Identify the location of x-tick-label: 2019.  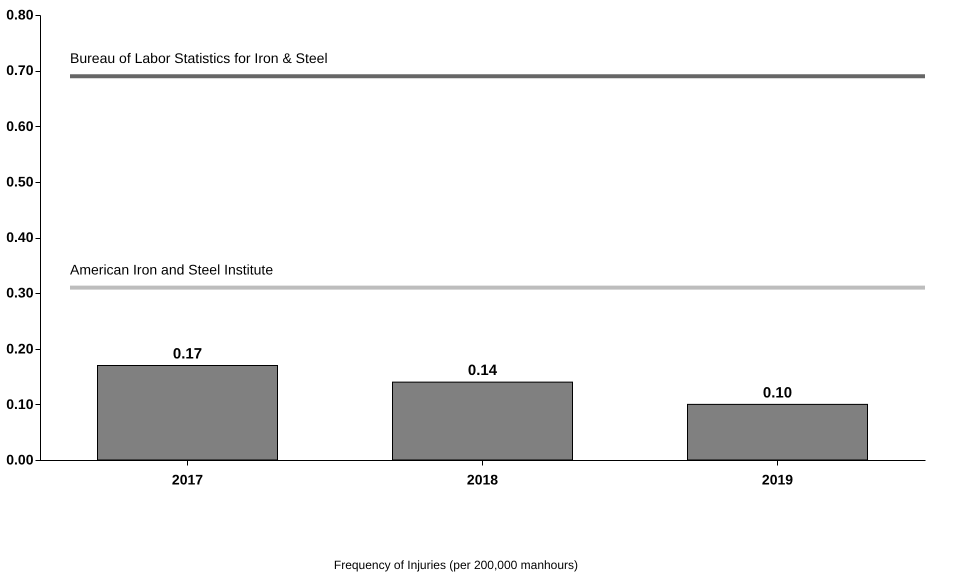
(778, 480).